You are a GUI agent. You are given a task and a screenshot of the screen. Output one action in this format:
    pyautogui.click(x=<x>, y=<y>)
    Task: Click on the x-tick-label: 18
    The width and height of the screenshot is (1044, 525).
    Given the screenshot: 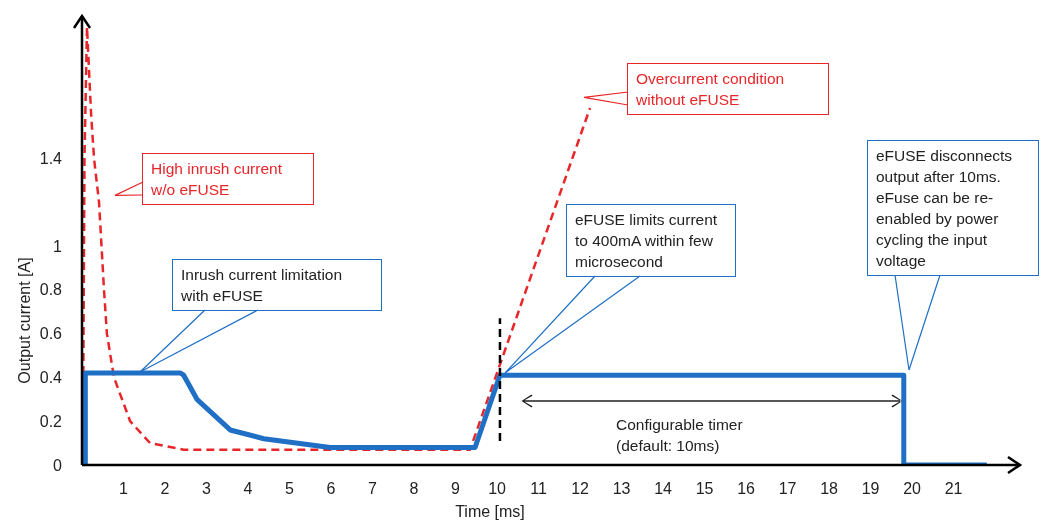 What is the action you would take?
    pyautogui.click(x=829, y=489)
    